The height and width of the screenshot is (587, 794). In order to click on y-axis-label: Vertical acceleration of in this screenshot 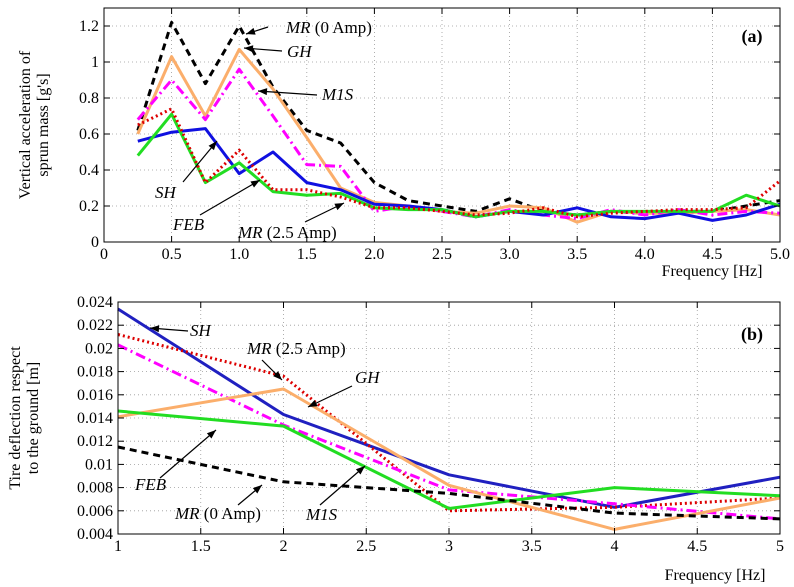, I will do `click(25, 124)`.